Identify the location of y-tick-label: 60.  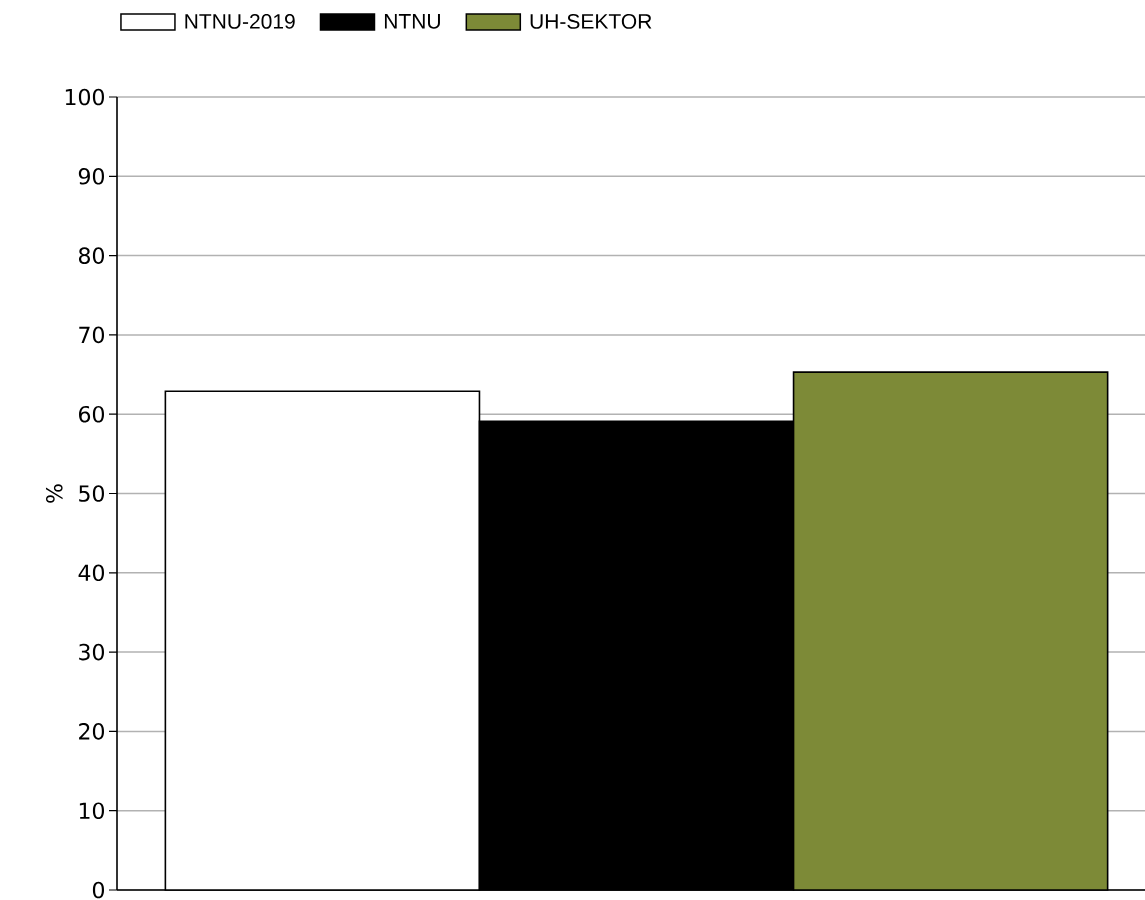
(91, 414).